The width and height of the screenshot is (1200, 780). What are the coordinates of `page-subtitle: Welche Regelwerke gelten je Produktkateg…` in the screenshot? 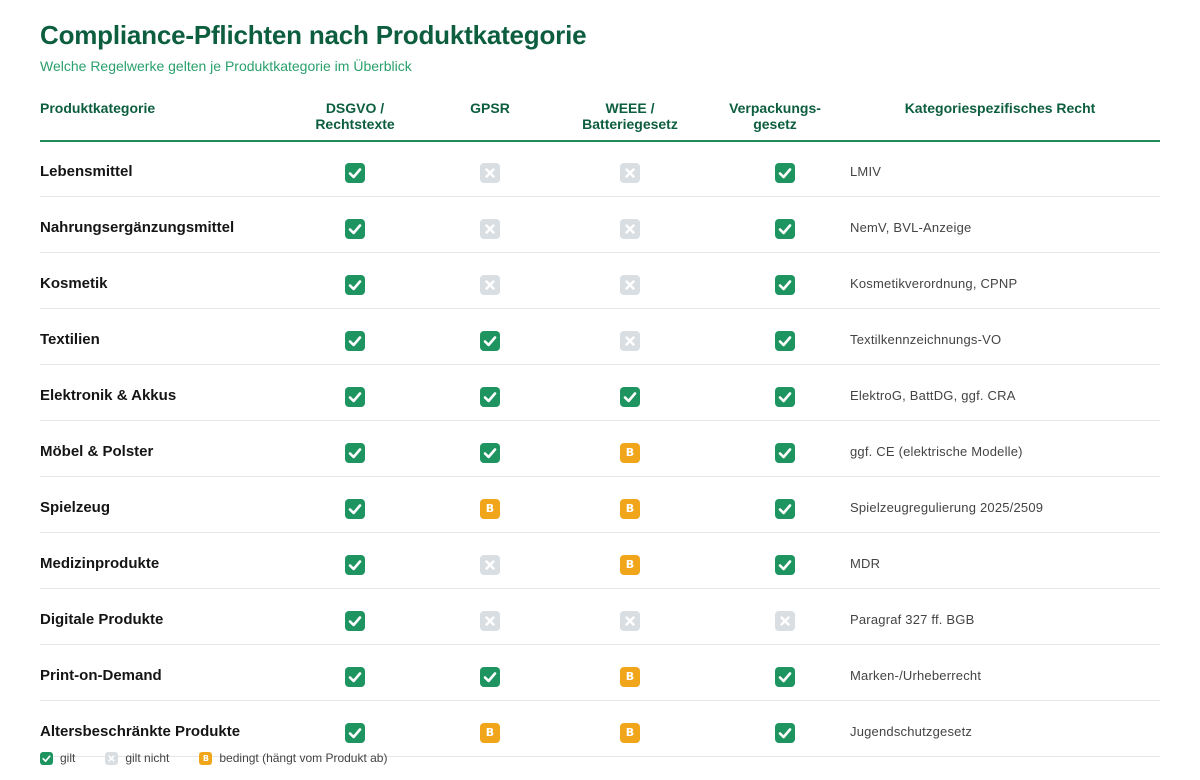 It's located at (226, 66).